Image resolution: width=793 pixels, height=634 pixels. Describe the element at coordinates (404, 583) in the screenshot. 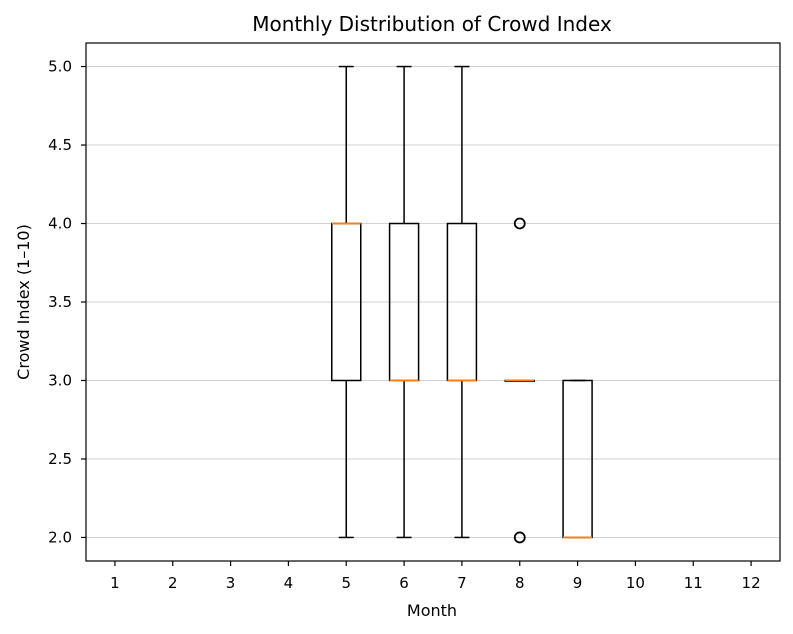

I see `x-tick-label-6: 6` at that location.